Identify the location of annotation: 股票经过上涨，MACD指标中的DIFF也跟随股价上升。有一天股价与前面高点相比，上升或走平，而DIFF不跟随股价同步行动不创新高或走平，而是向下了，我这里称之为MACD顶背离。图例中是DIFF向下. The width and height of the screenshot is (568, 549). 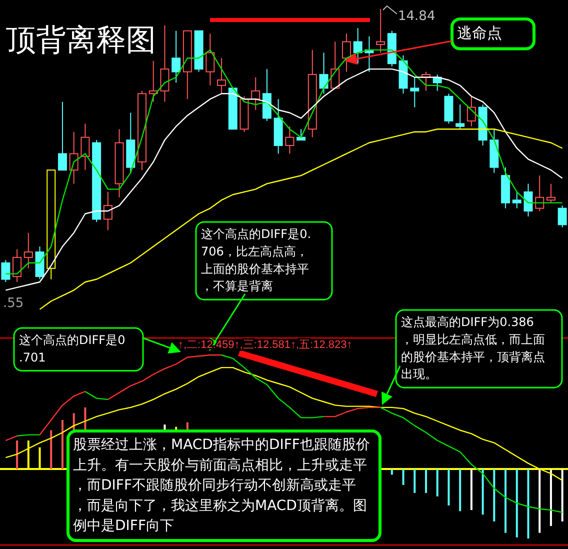
(221, 485).